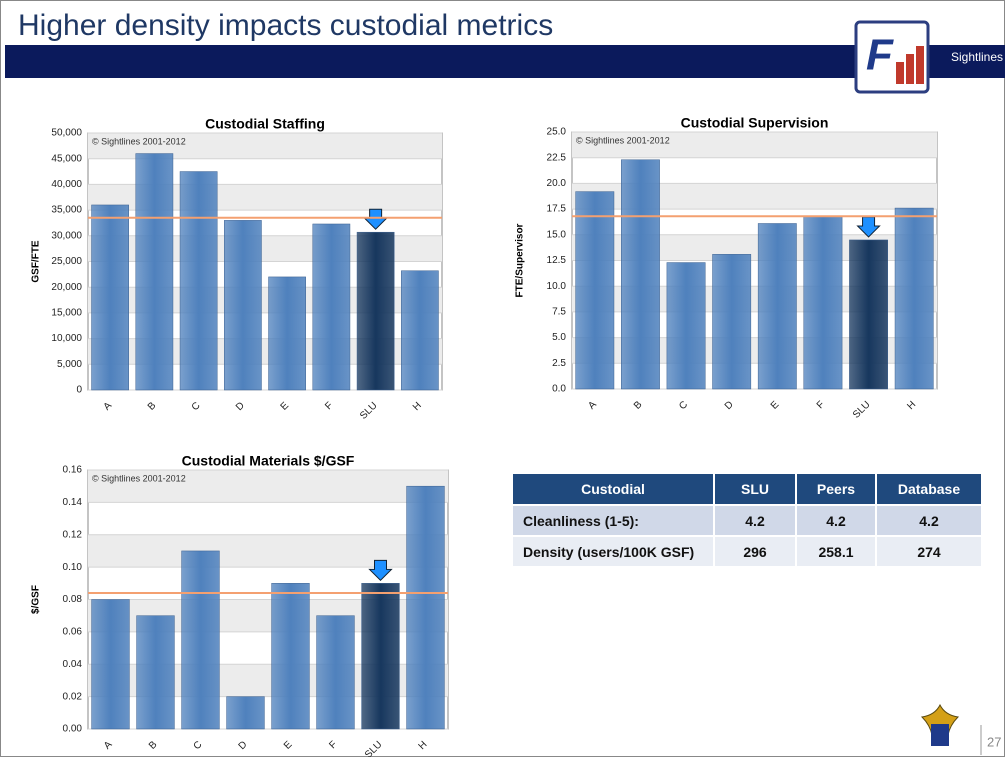  Describe the element at coordinates (613, 489) in the screenshot. I see `header-cell: Custodial` at that location.